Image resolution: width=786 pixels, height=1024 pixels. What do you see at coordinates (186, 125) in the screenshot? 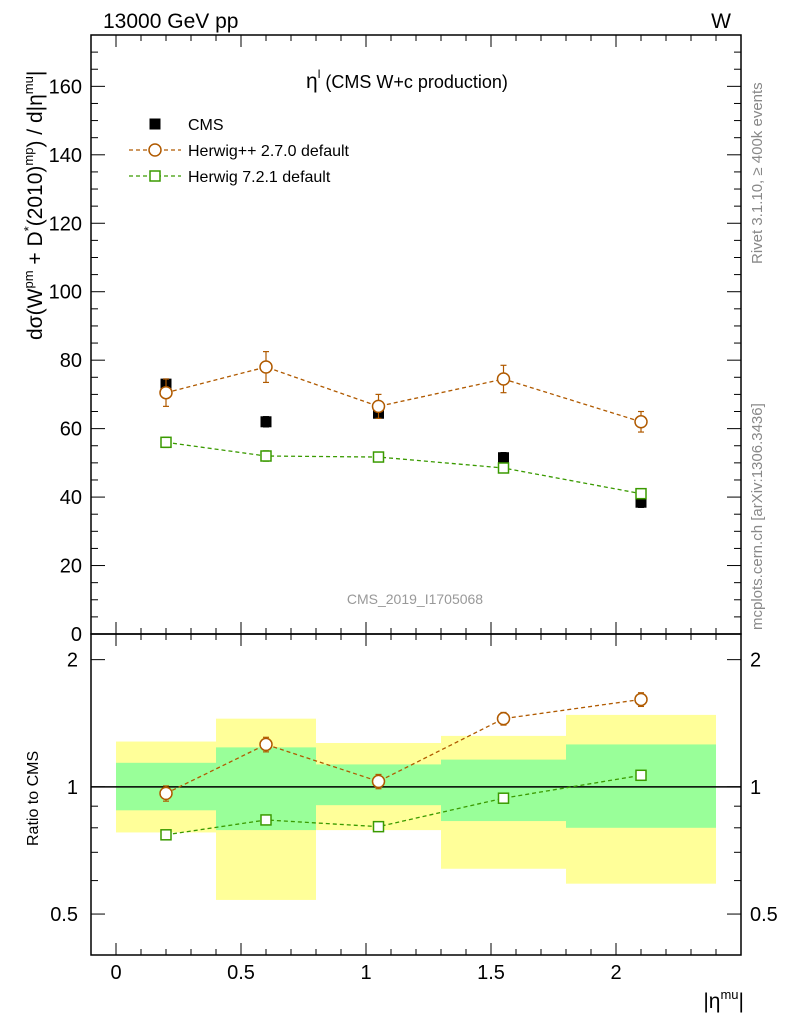
I see `legend-entry: CMS` at bounding box center [186, 125].